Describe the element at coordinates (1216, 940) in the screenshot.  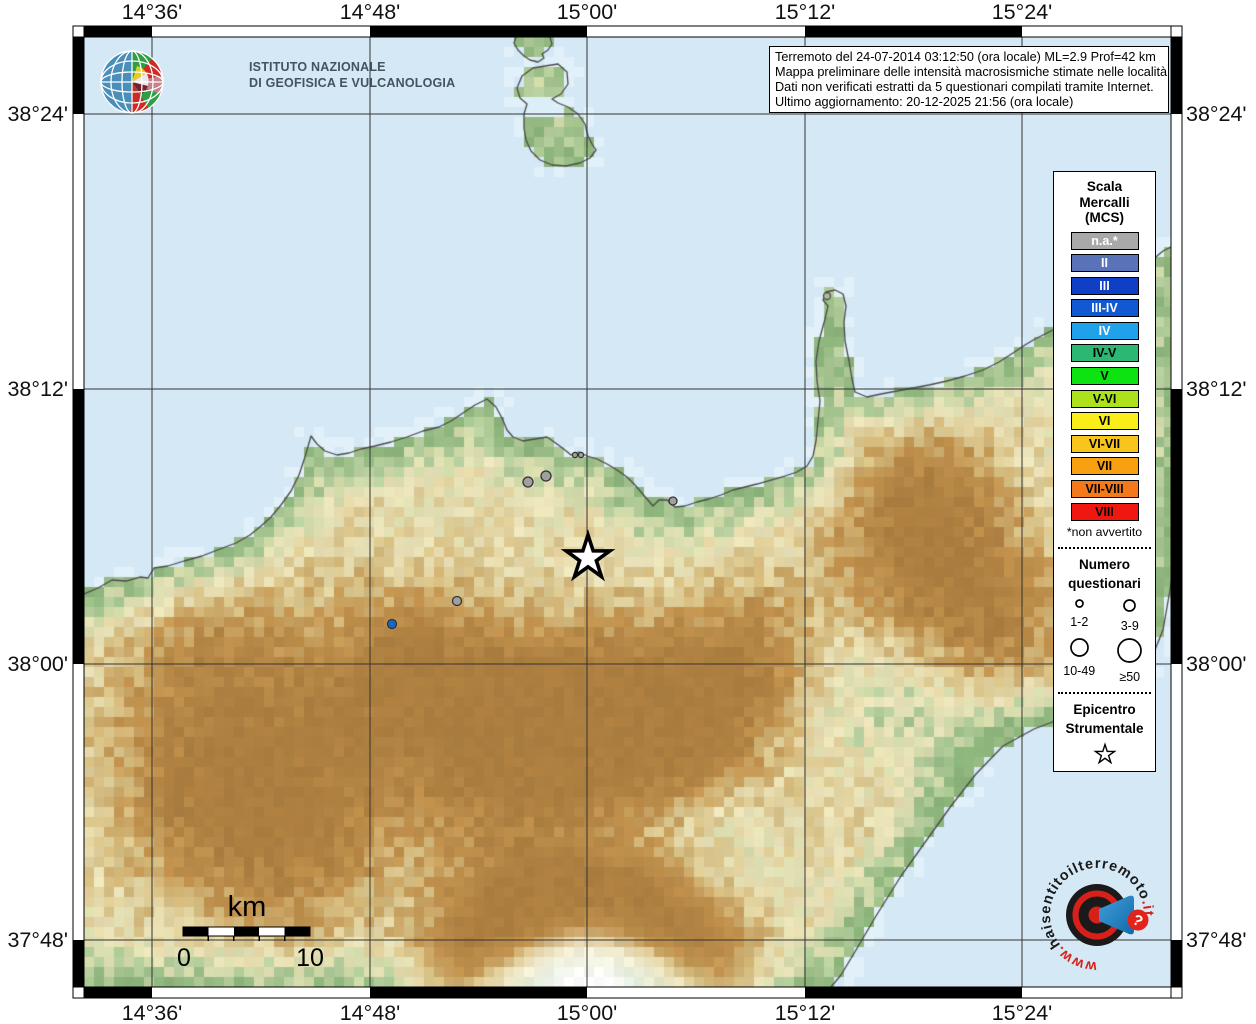
I see `lat-tick-label-right: 37°48'` at that location.